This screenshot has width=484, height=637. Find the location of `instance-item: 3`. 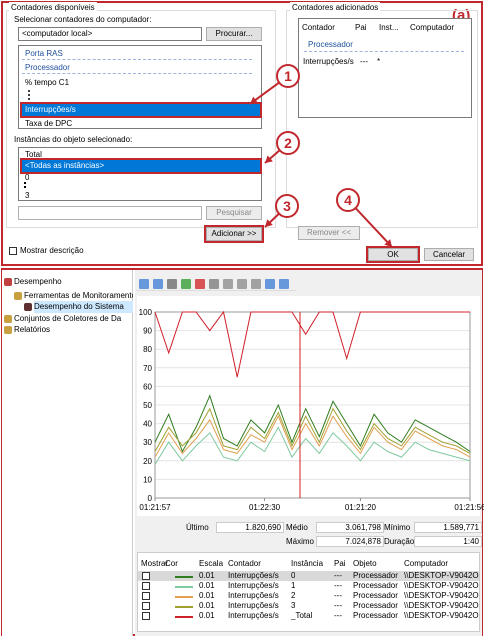

instance-item: 3 is located at coordinates (27, 195).